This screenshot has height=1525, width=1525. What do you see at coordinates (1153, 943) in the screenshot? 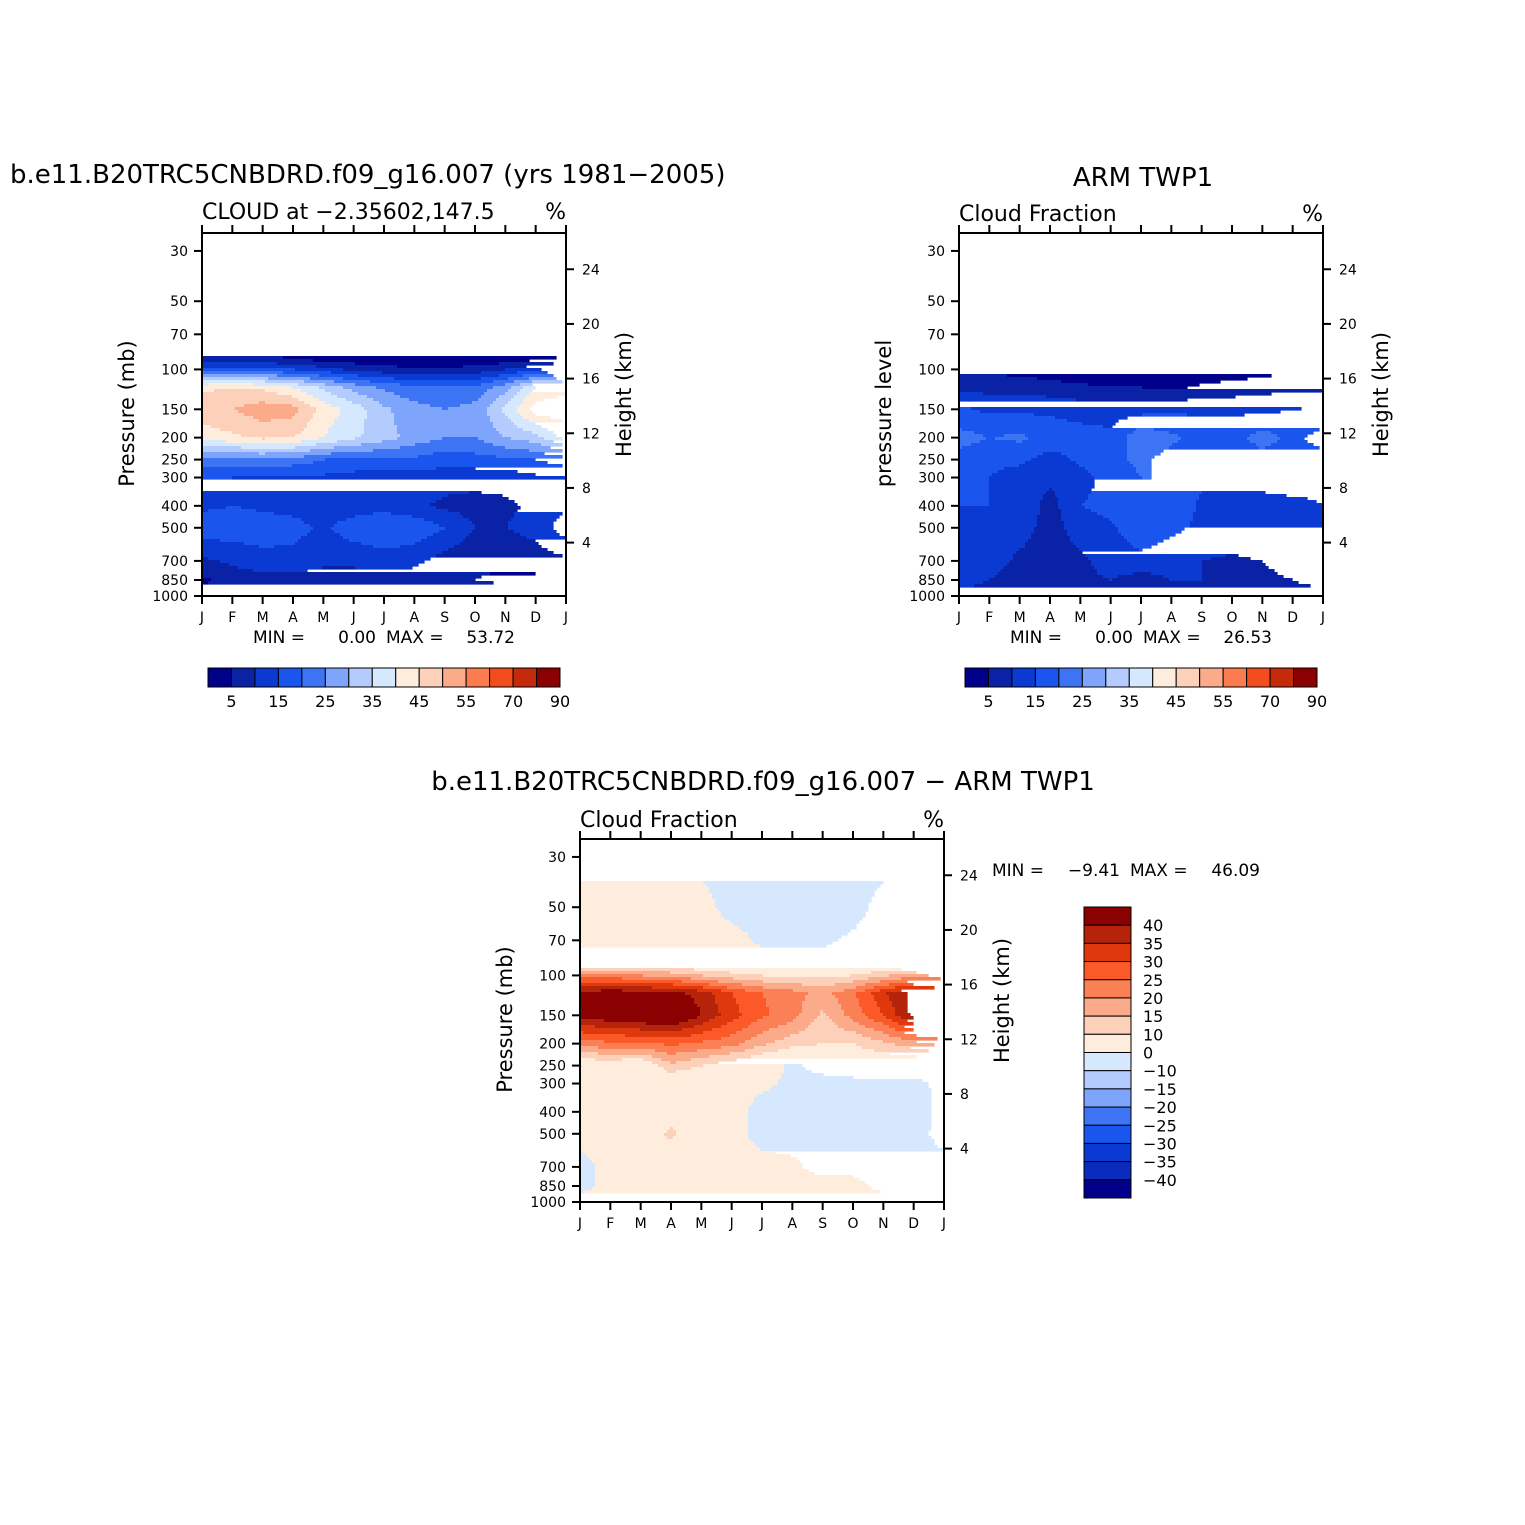
I see `colorbar-label: 35` at bounding box center [1153, 943].